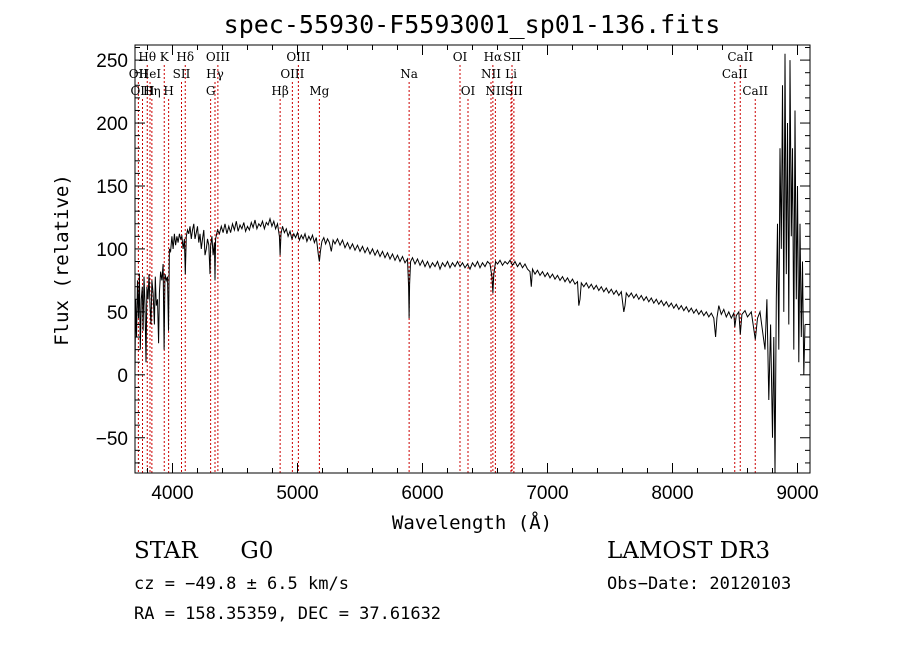 Image resolution: width=900 pixels, height=649 pixels. What do you see at coordinates (112, 124) in the screenshot?
I see `y-tick-label: 200` at bounding box center [112, 124].